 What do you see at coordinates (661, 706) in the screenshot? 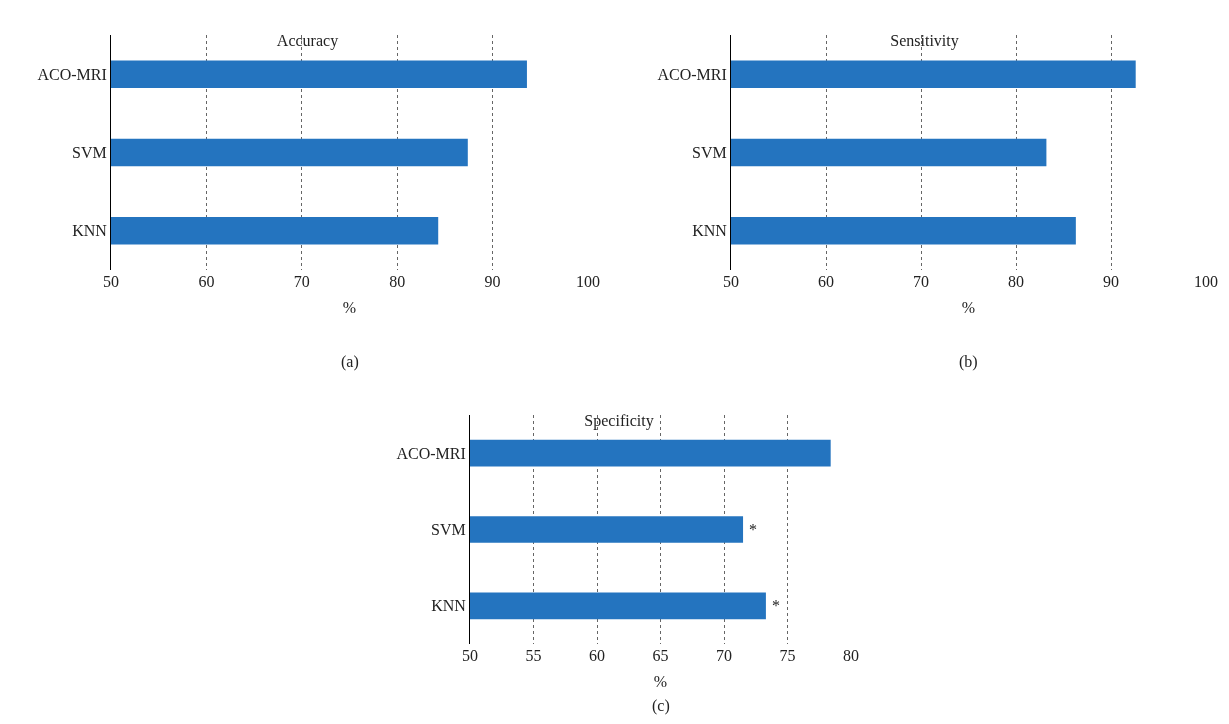
I see `text: (c)` at bounding box center [661, 706].